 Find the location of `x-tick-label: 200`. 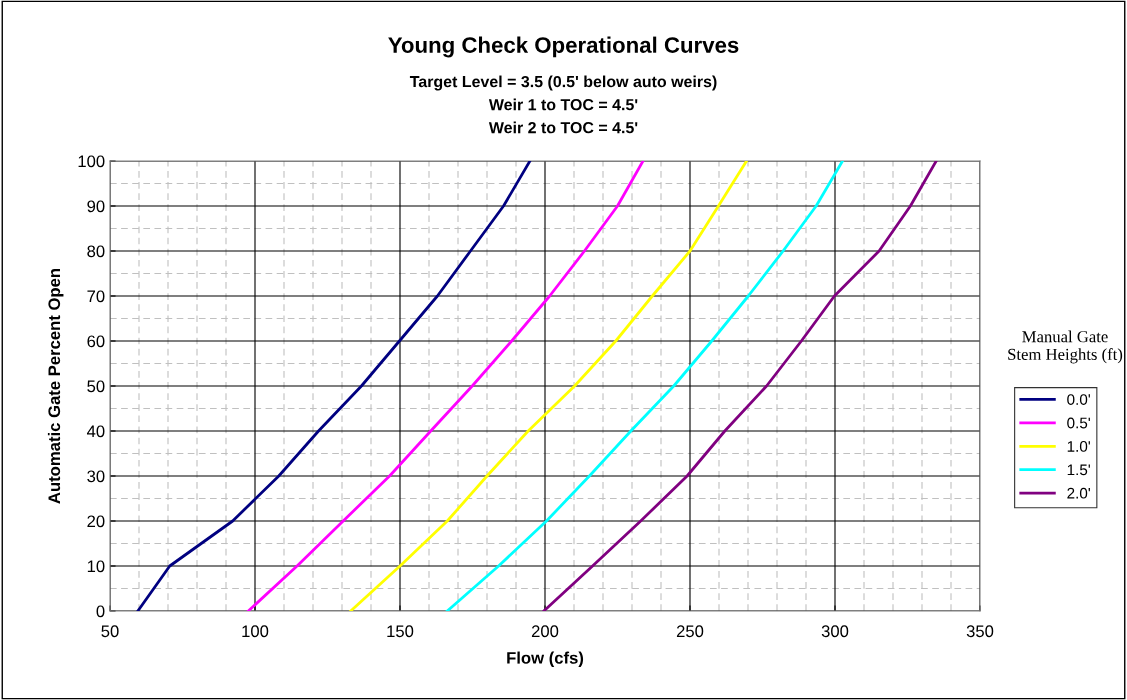

x-tick-label: 200 is located at coordinates (545, 631).